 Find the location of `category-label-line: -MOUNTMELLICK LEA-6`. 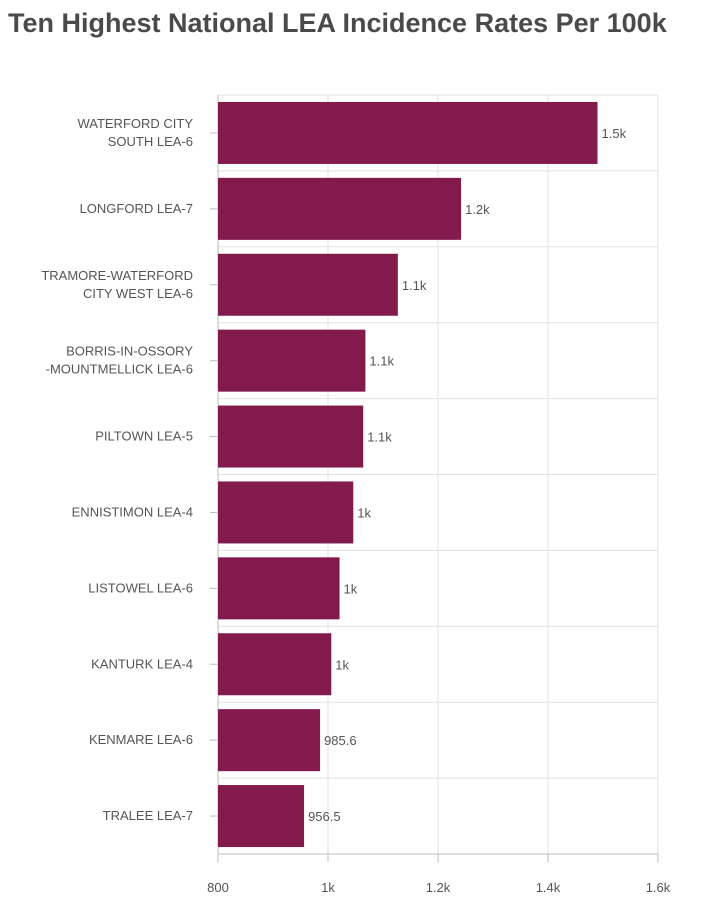

category-label-line: -MOUNTMELLICK LEA-6 is located at coordinates (119, 369).